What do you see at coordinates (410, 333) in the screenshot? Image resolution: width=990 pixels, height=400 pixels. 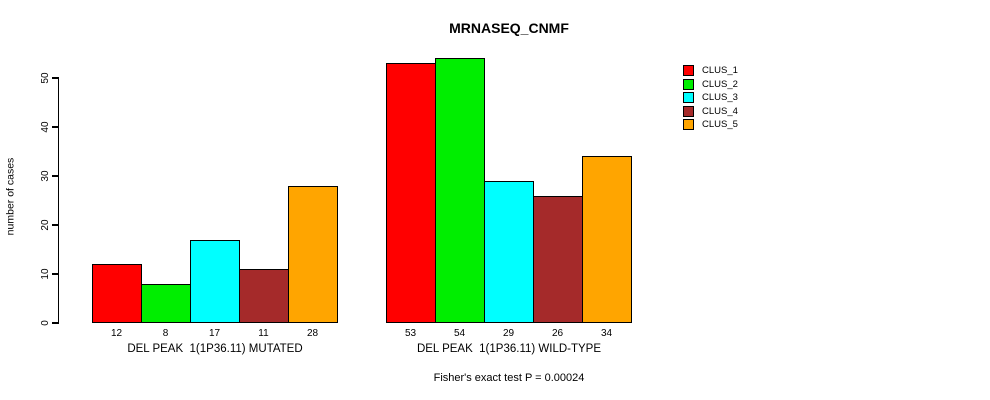 I see `bar-value-label: 53` at bounding box center [410, 333].